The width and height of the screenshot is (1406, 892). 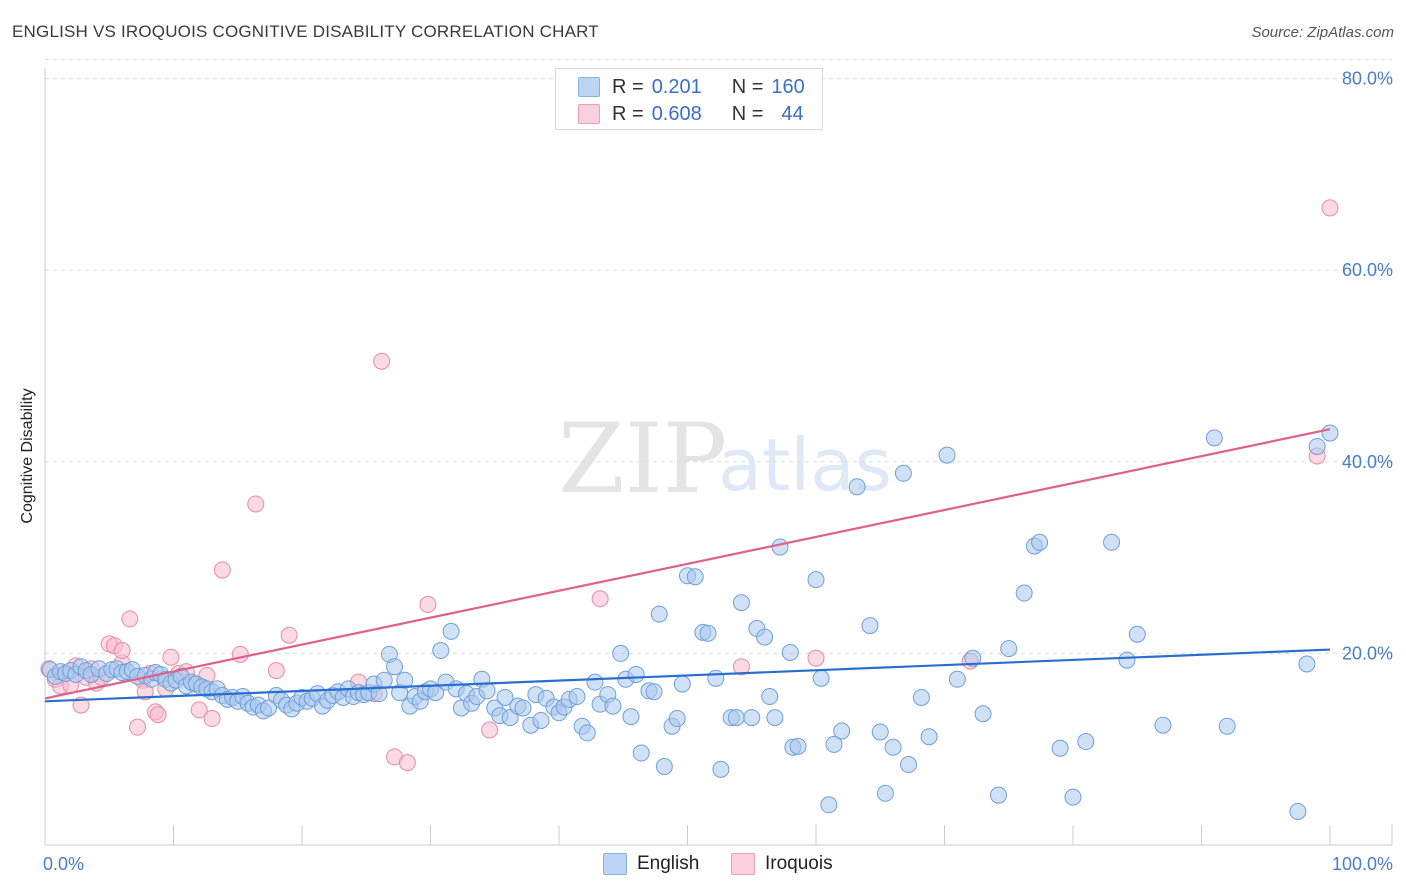 I want to click on stats-legend: R = 0.201 N = 160 R = 0.608 N = 44, so click(x=689, y=99).